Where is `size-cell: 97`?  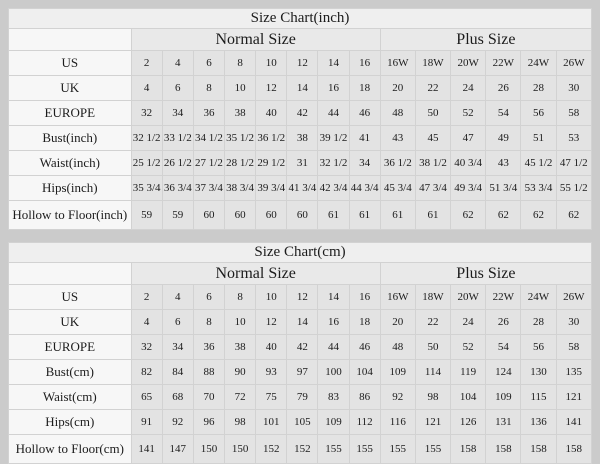
size-cell: 97 is located at coordinates (302, 372).